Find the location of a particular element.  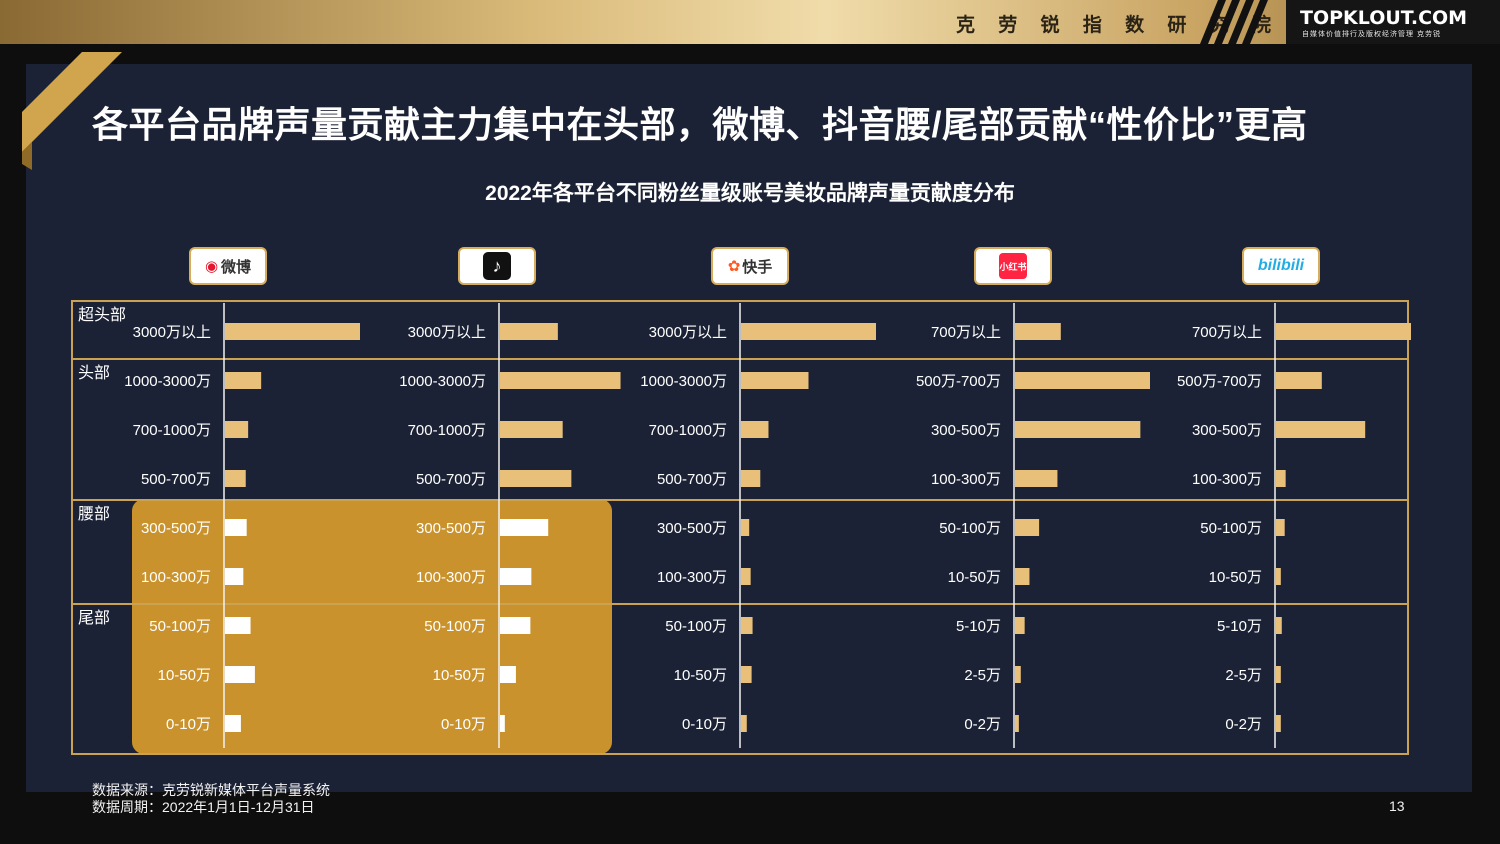

tier-label: 头部 is located at coordinates (94, 373).